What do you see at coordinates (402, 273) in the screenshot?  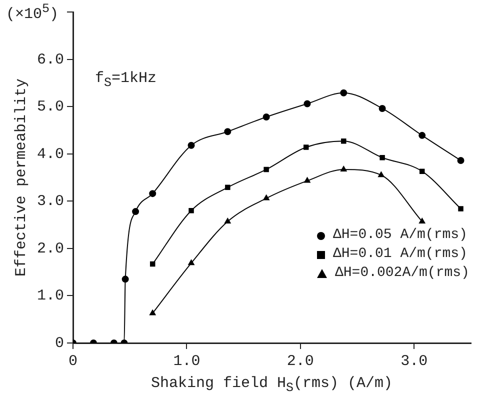 I see `legend-label: ΔH=0.002A/m(rms)` at bounding box center [402, 273].